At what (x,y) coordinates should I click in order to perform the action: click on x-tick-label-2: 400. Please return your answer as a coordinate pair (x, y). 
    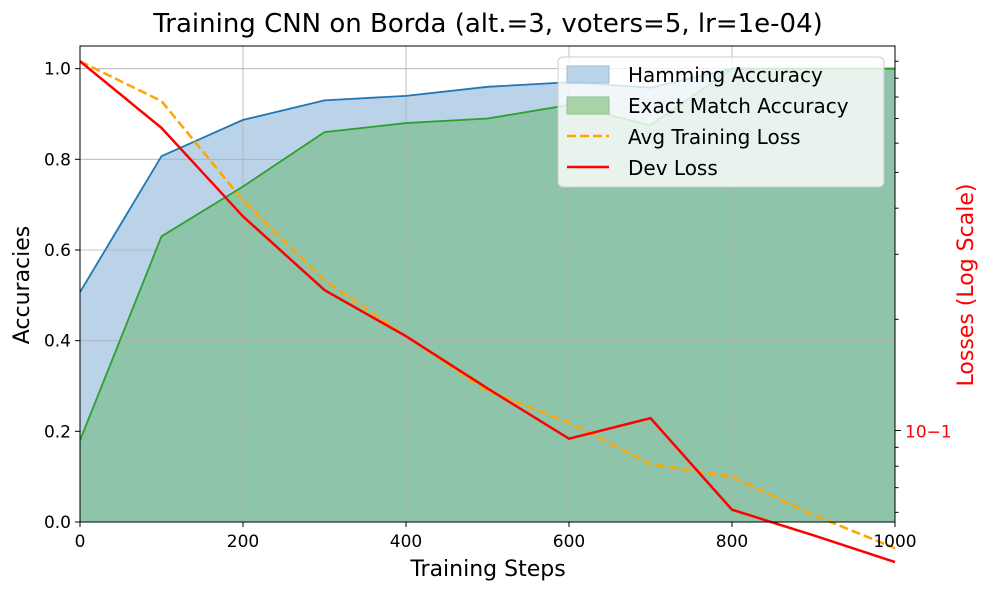
    Looking at the image, I should click on (406, 542).